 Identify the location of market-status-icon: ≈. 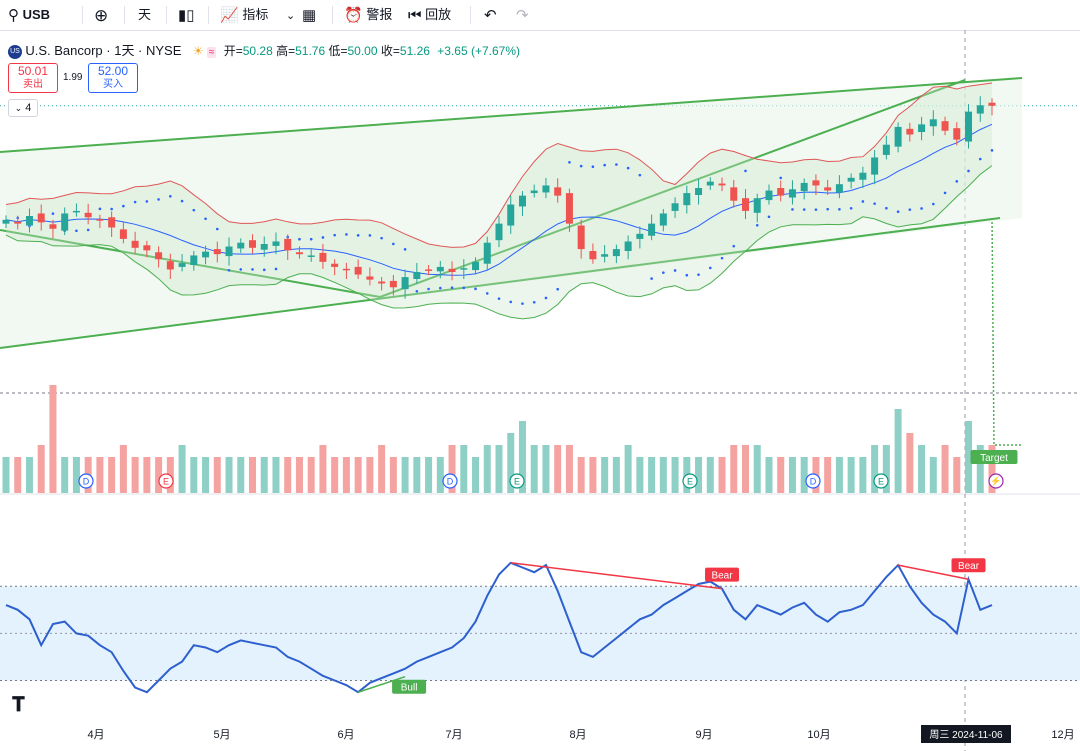
(211, 52).